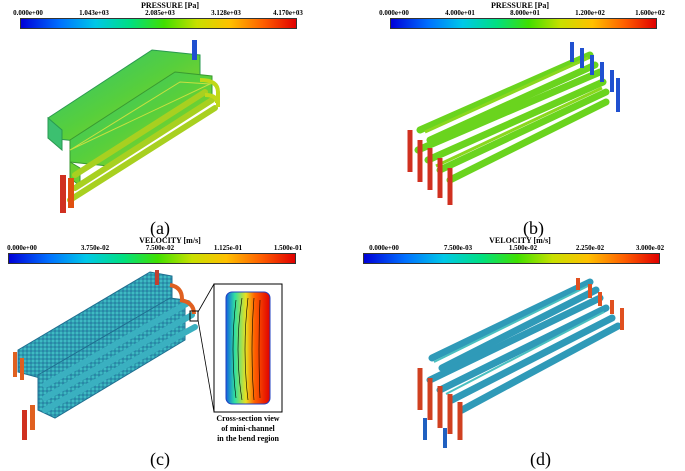  What do you see at coordinates (160, 248) in the screenshot?
I see `colorbar-tick: 7.500e-02` at bounding box center [160, 248].